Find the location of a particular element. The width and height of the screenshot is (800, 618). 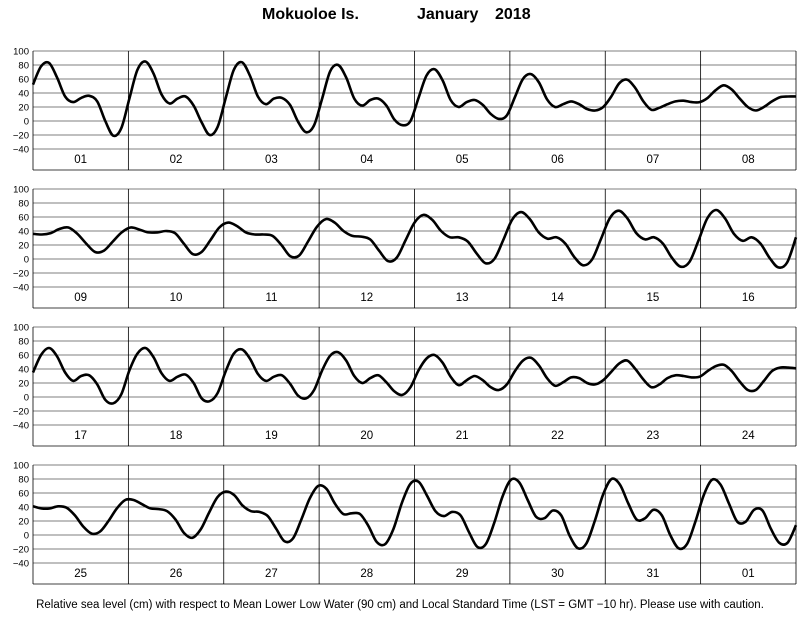

day-label: 24 is located at coordinates (748, 436).